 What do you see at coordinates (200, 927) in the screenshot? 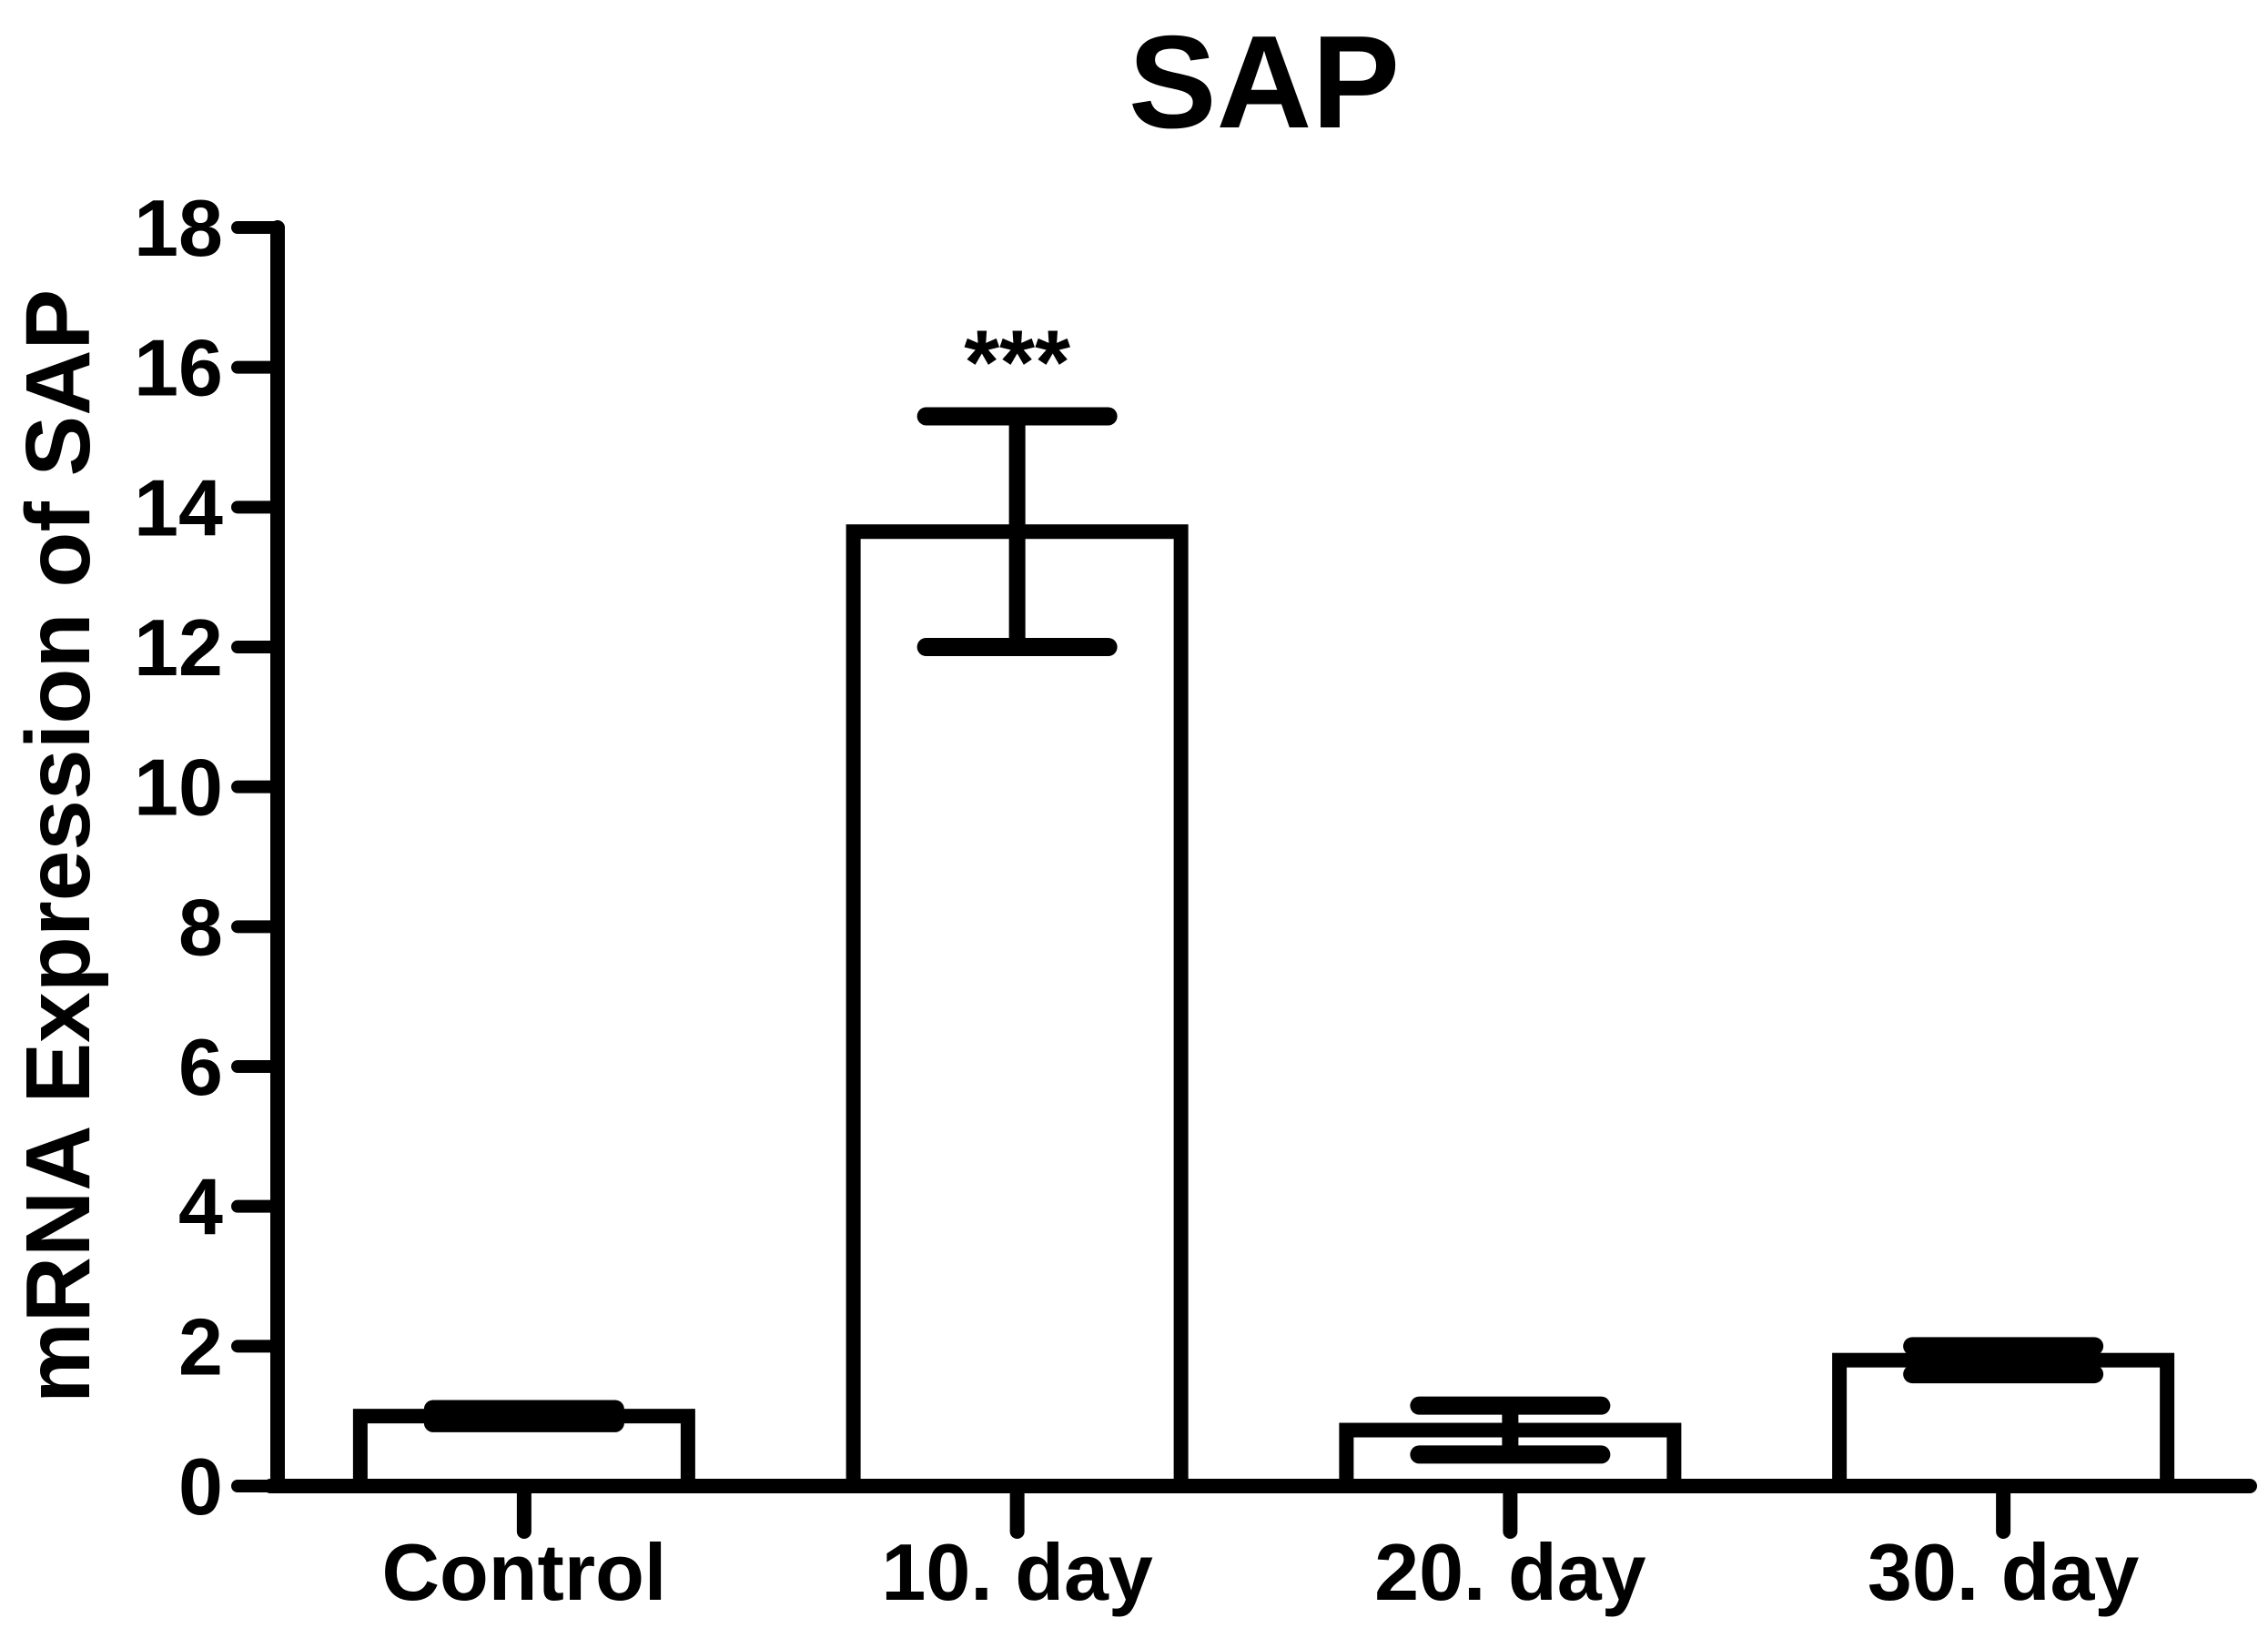
I see `y-tick-label: 8` at bounding box center [200, 927].